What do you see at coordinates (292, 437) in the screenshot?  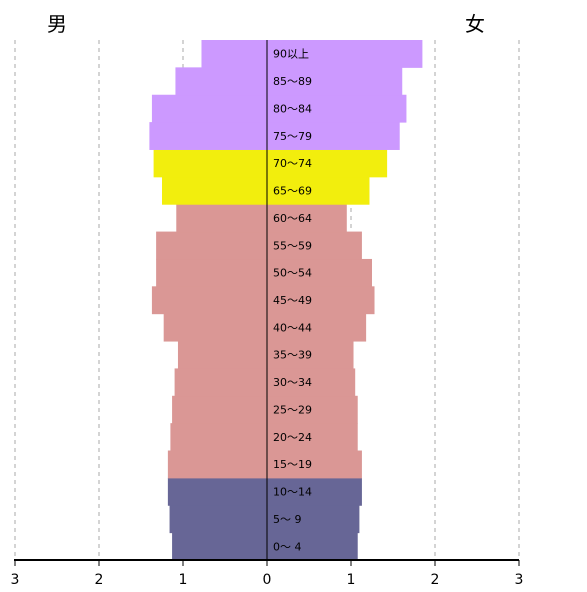 I see `age-group-label: 20〜24` at bounding box center [292, 437].